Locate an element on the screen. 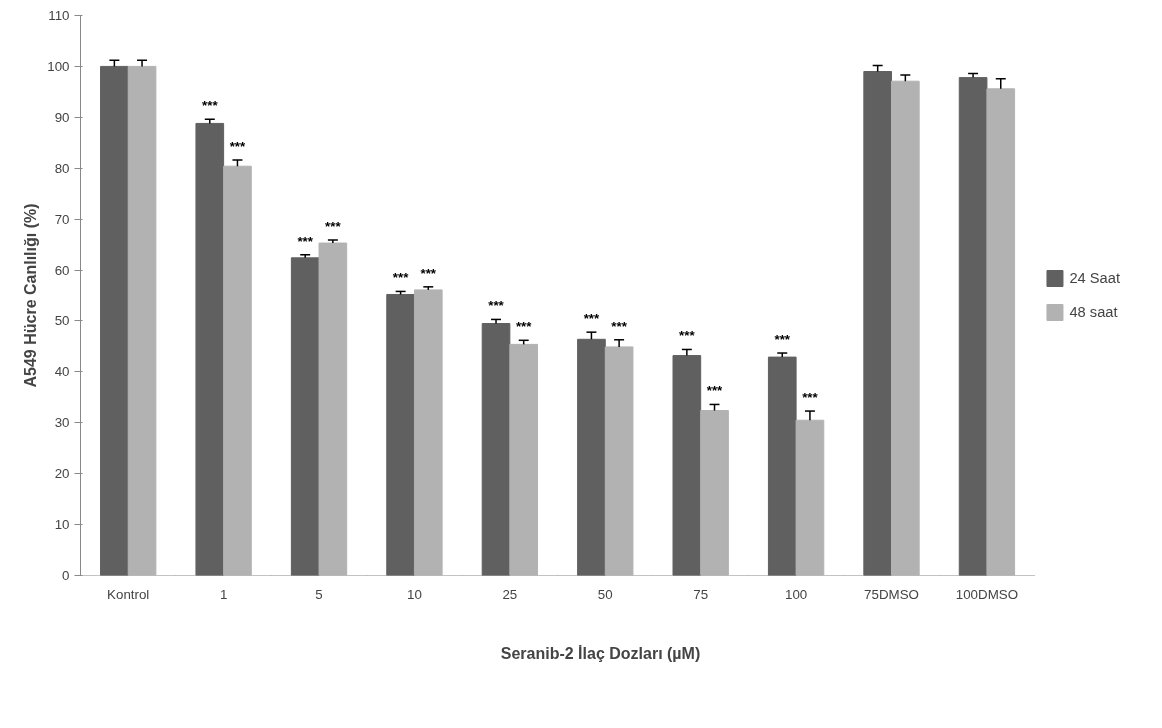  legend-label: 48 saat is located at coordinates (1093, 312).